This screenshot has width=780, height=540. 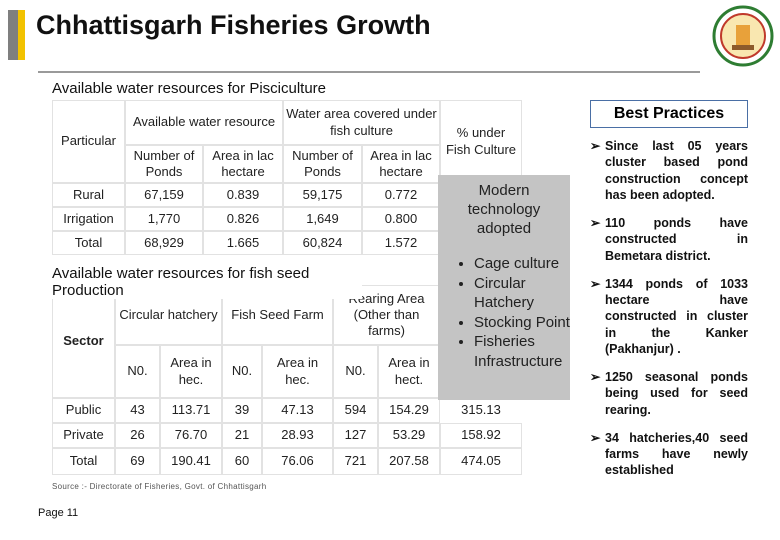 I want to click on data-cell: 594, so click(x=355, y=410).